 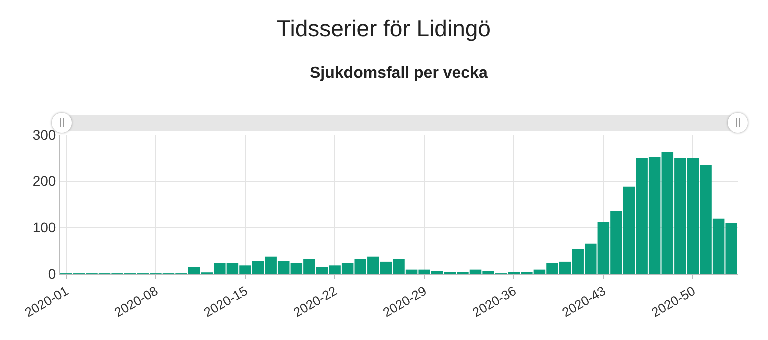 What do you see at coordinates (399, 73) in the screenshot?
I see `chart-subtitle: Sjukdomsfall per vecka` at bounding box center [399, 73].